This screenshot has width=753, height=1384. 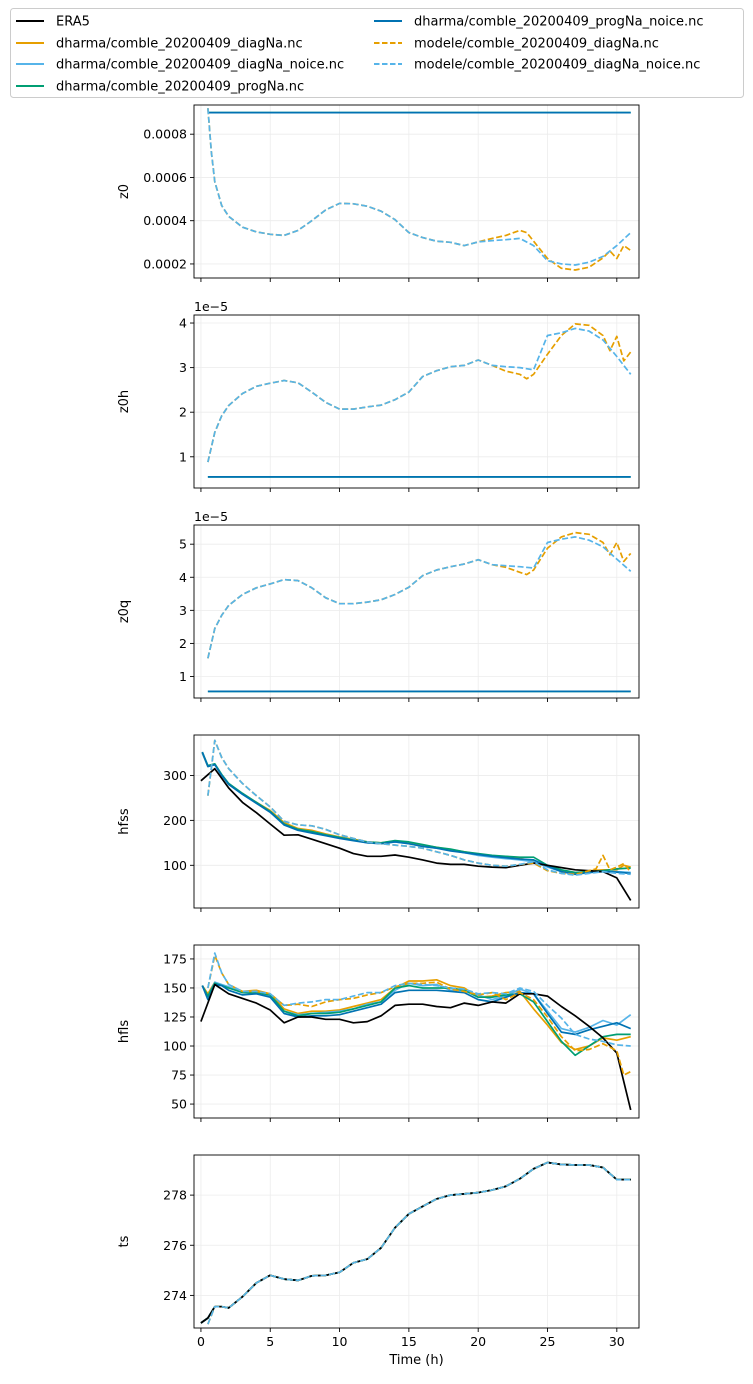 I want to click on ytick-label-z0q: 1, so click(x=183, y=676).